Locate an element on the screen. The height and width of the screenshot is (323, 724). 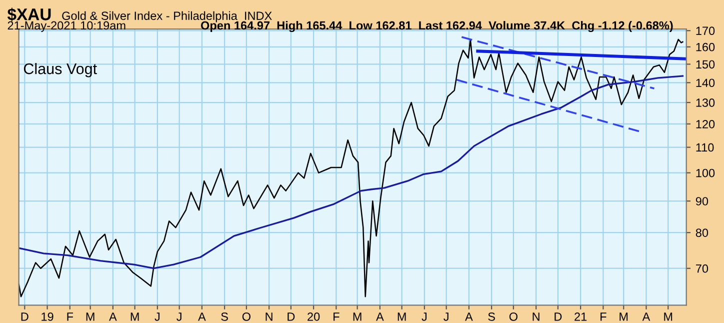
y-tick-label: 140 is located at coordinates (705, 83).